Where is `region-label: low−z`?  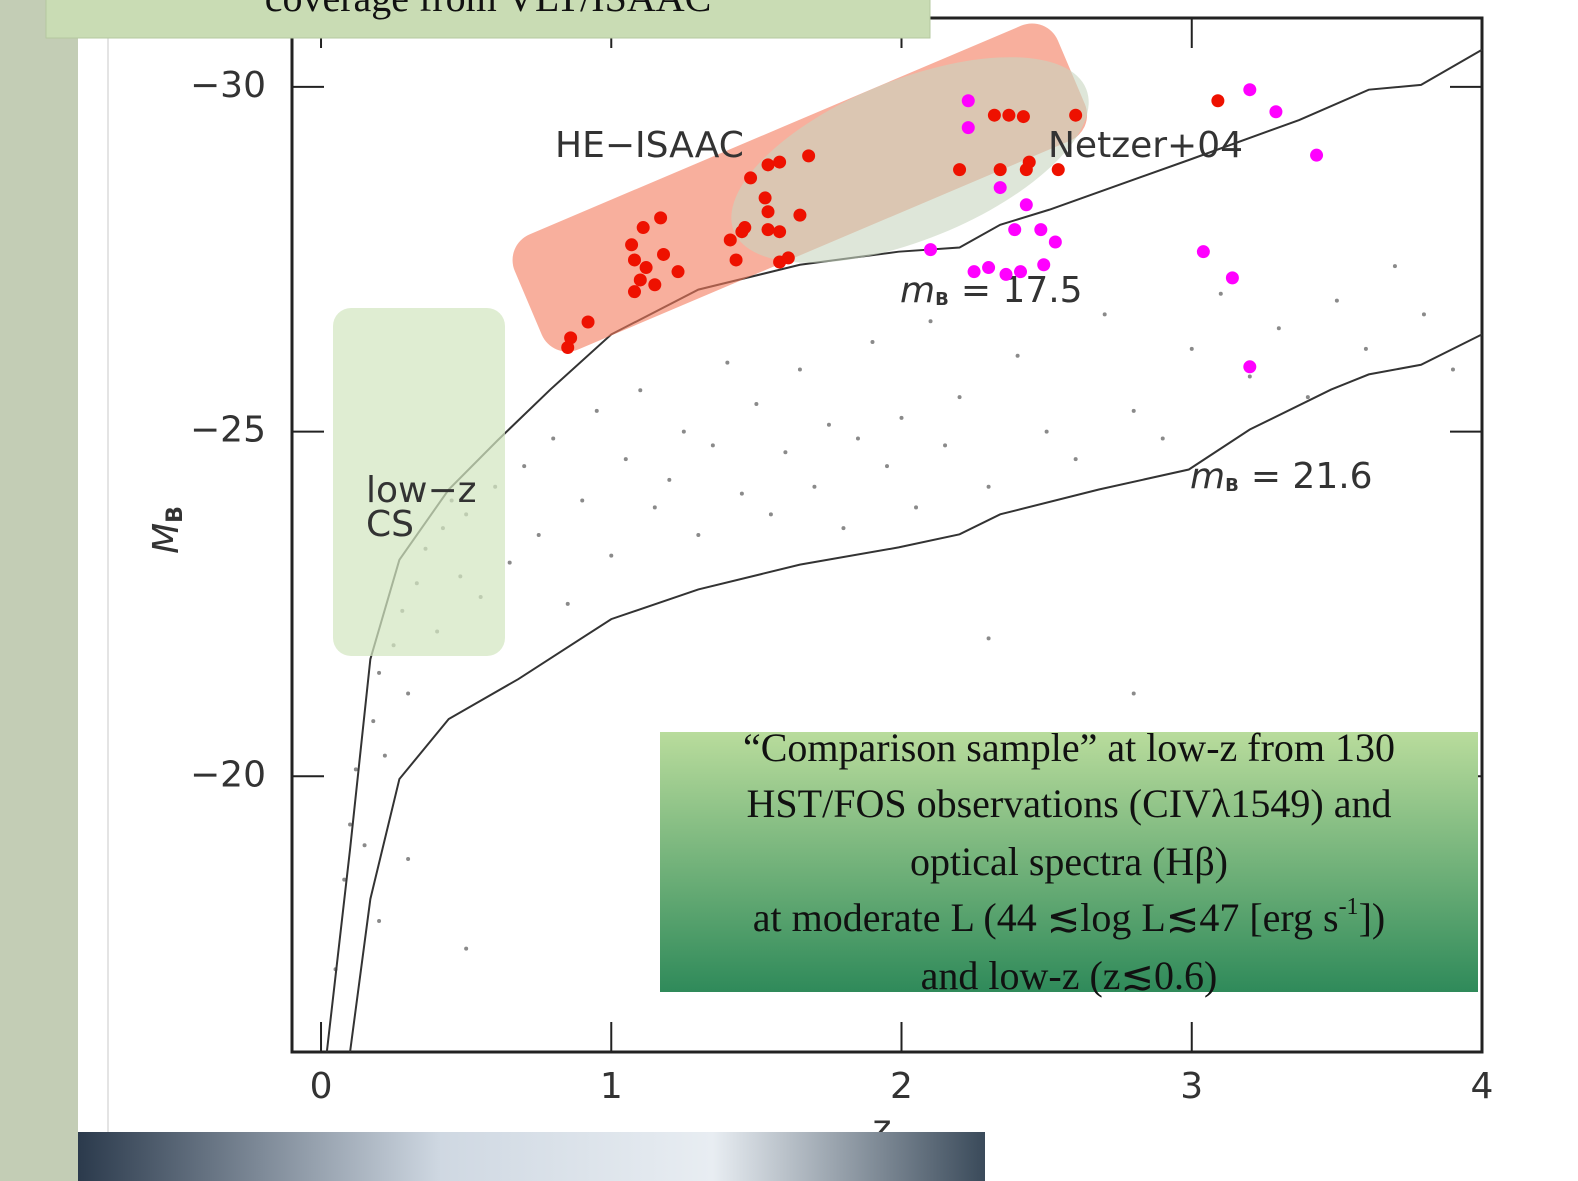 region-label: low−z is located at coordinates (421, 490).